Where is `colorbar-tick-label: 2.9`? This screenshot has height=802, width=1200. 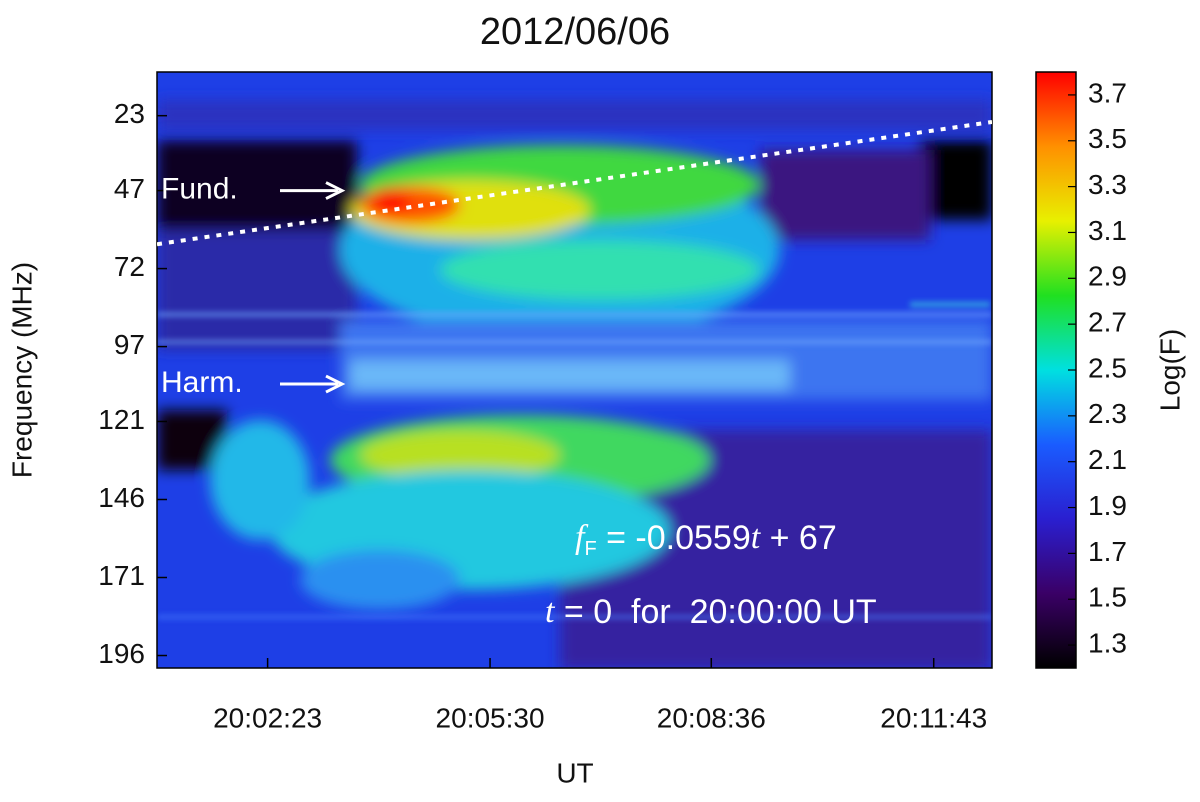 colorbar-tick-label: 2.9 is located at coordinates (1107, 276).